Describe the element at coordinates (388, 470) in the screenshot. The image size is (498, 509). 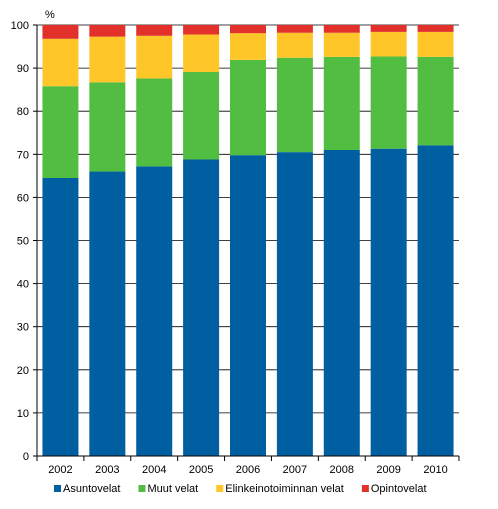
I see `x-tick-label: 2009` at that location.